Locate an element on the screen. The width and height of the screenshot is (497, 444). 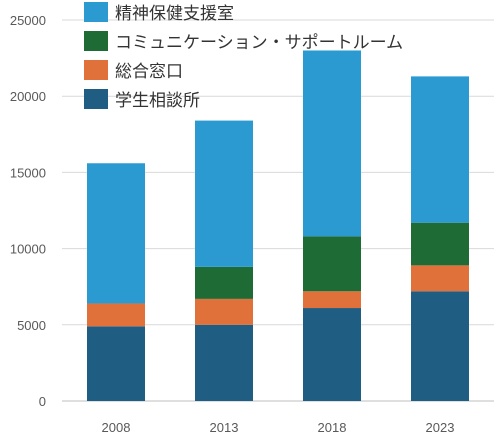
y-tick-label: 0 is located at coordinates (42, 401).